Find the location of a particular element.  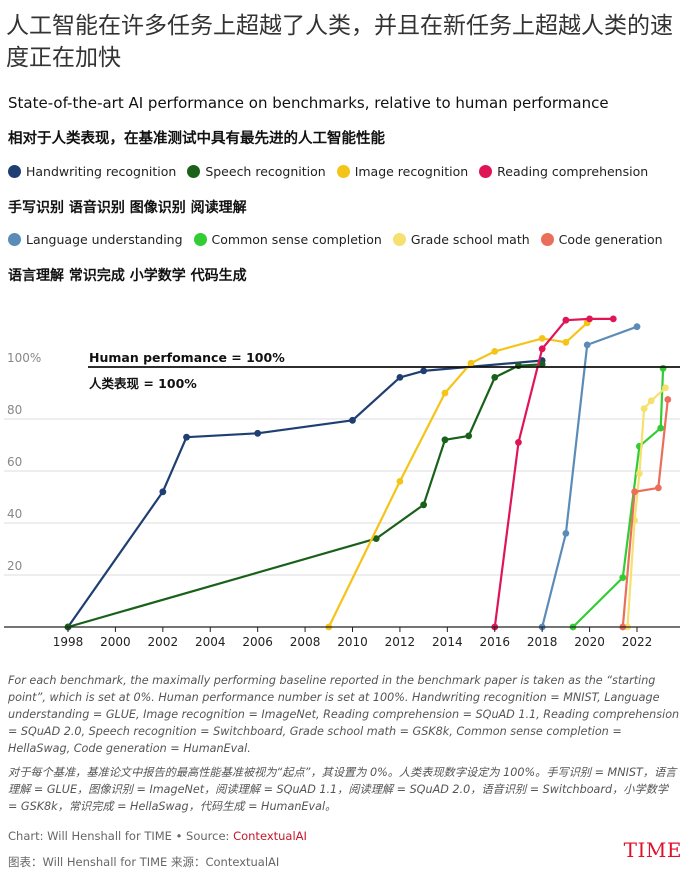

legend-item-language-understanding: Language understanding is located at coordinates (95, 239).